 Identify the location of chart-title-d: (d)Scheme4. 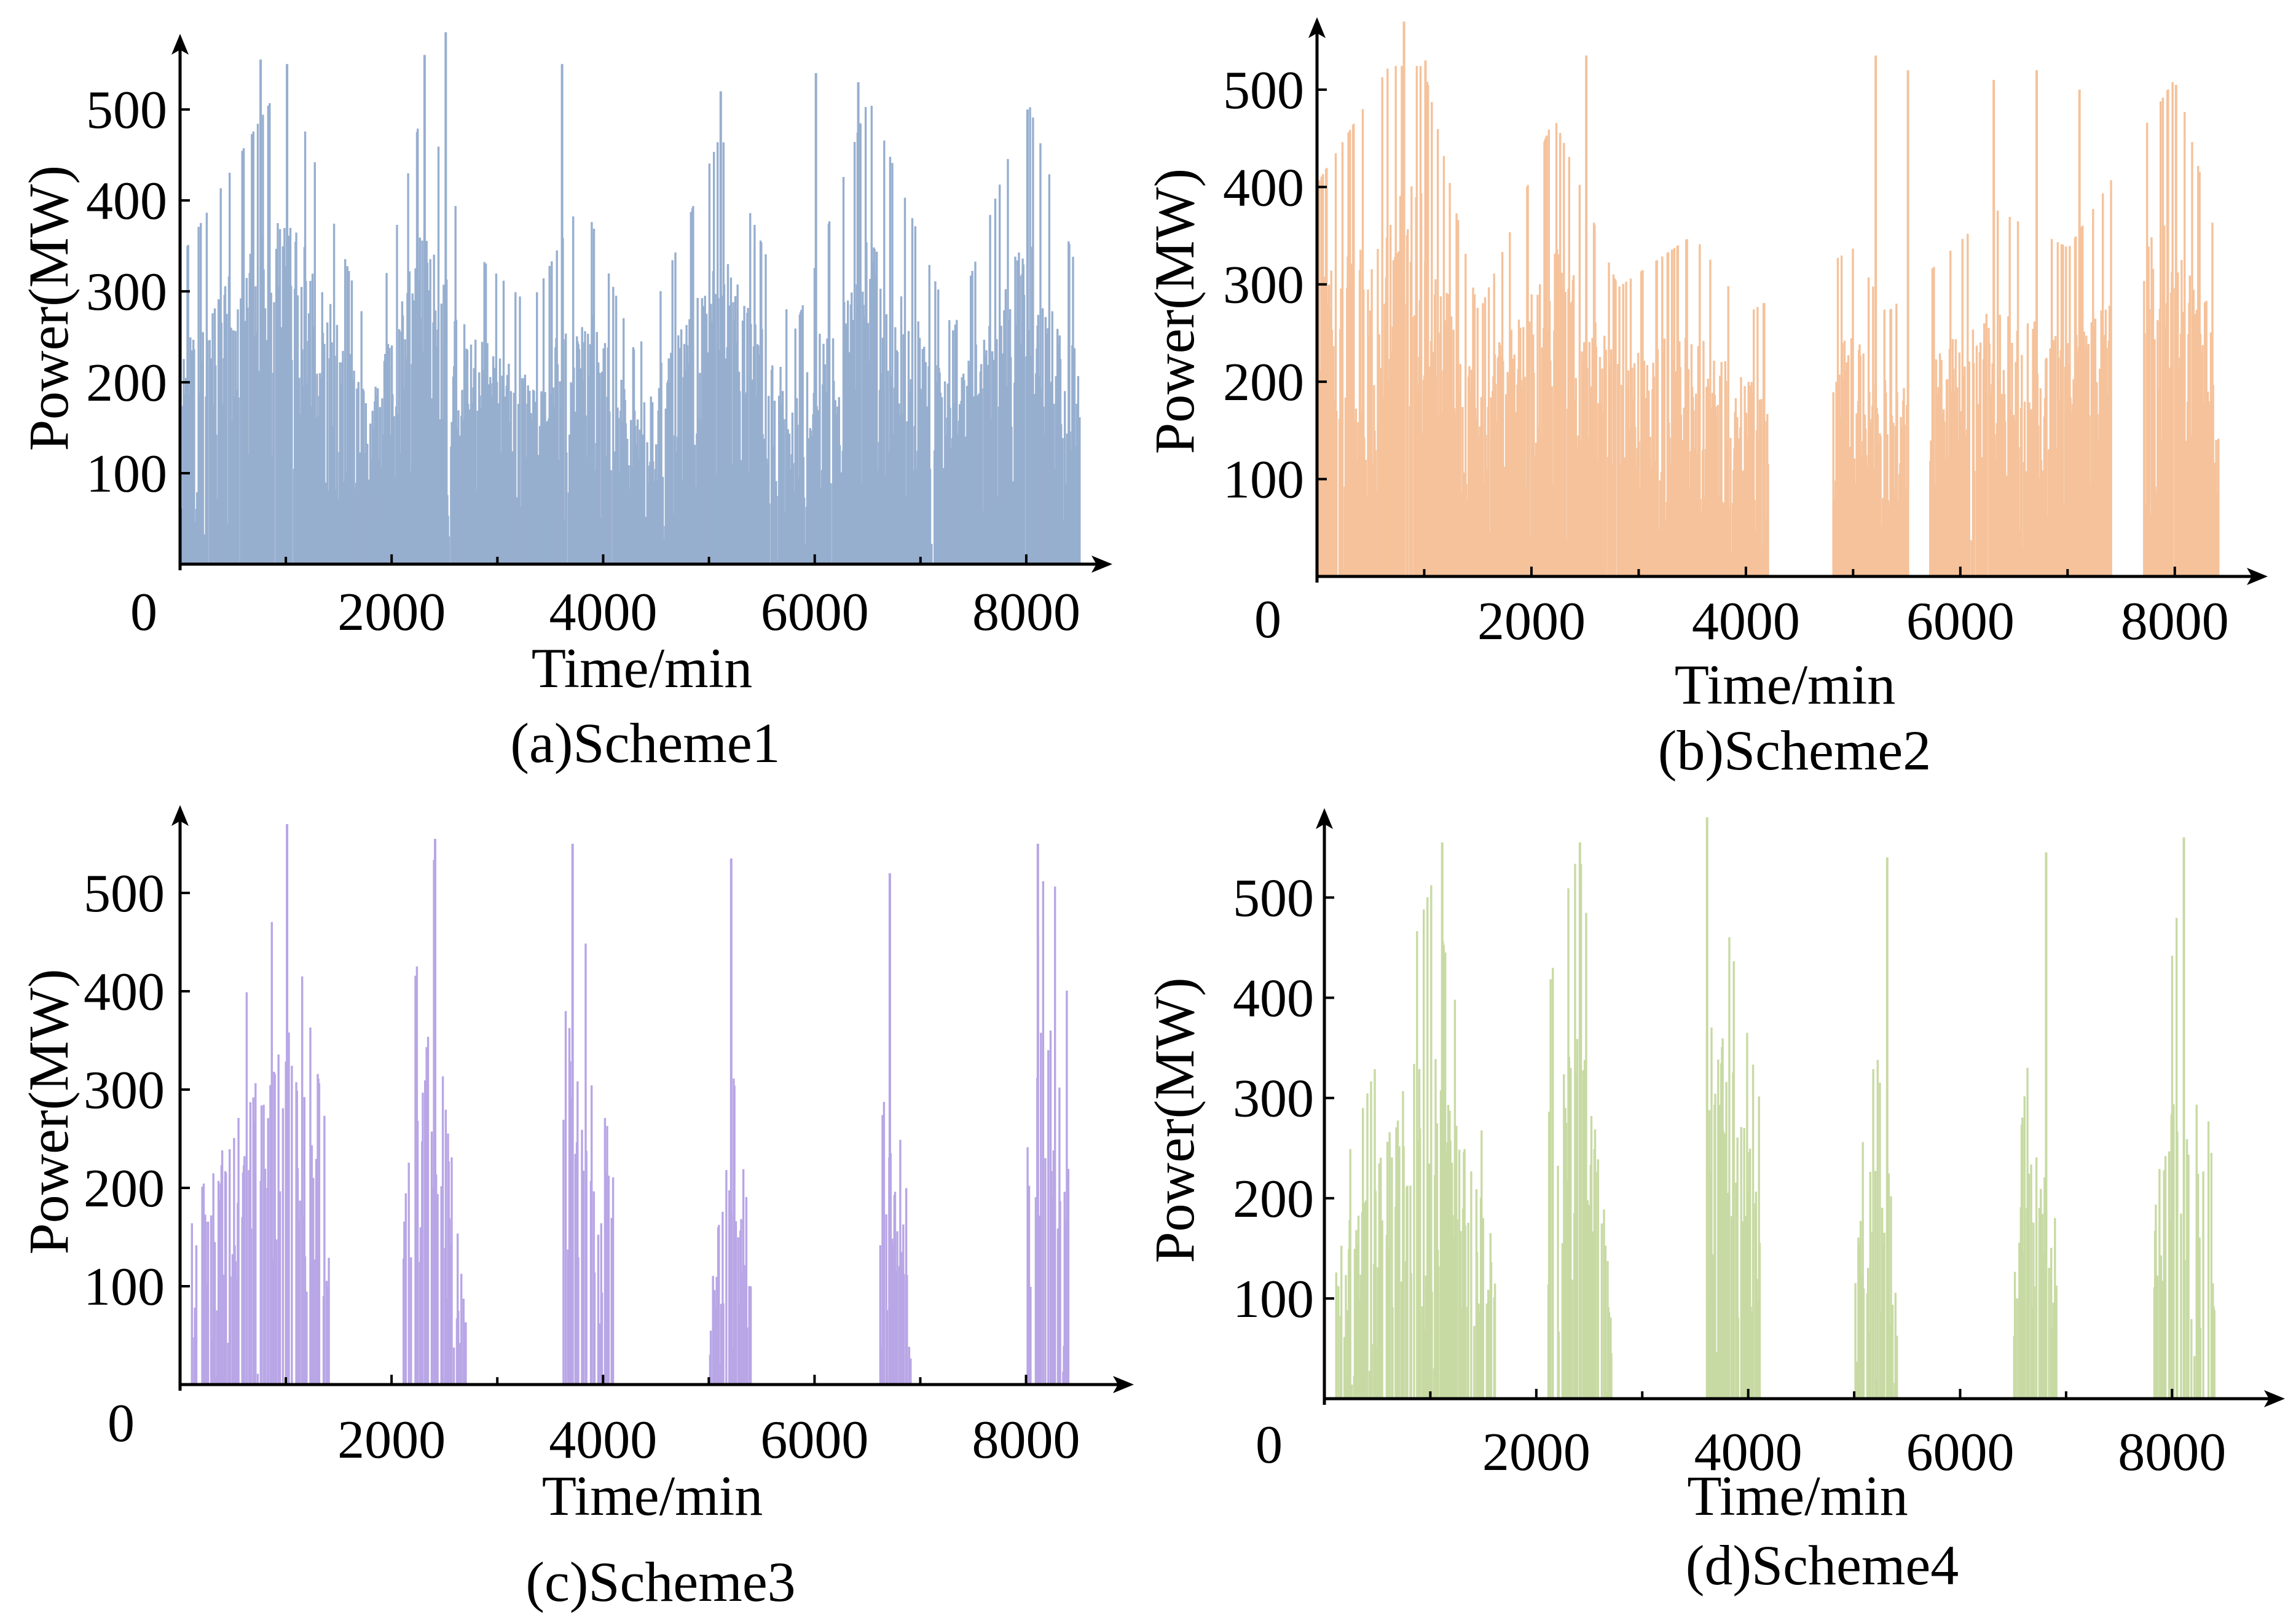
(1822, 1566).